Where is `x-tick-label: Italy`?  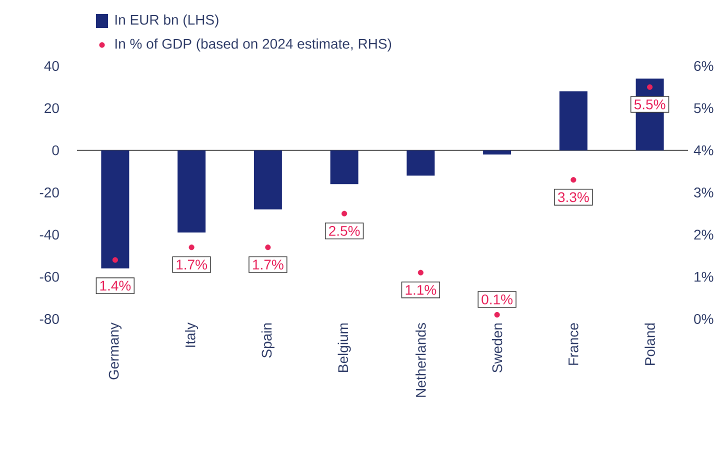 x-tick-label: Italy is located at coordinates (191, 334).